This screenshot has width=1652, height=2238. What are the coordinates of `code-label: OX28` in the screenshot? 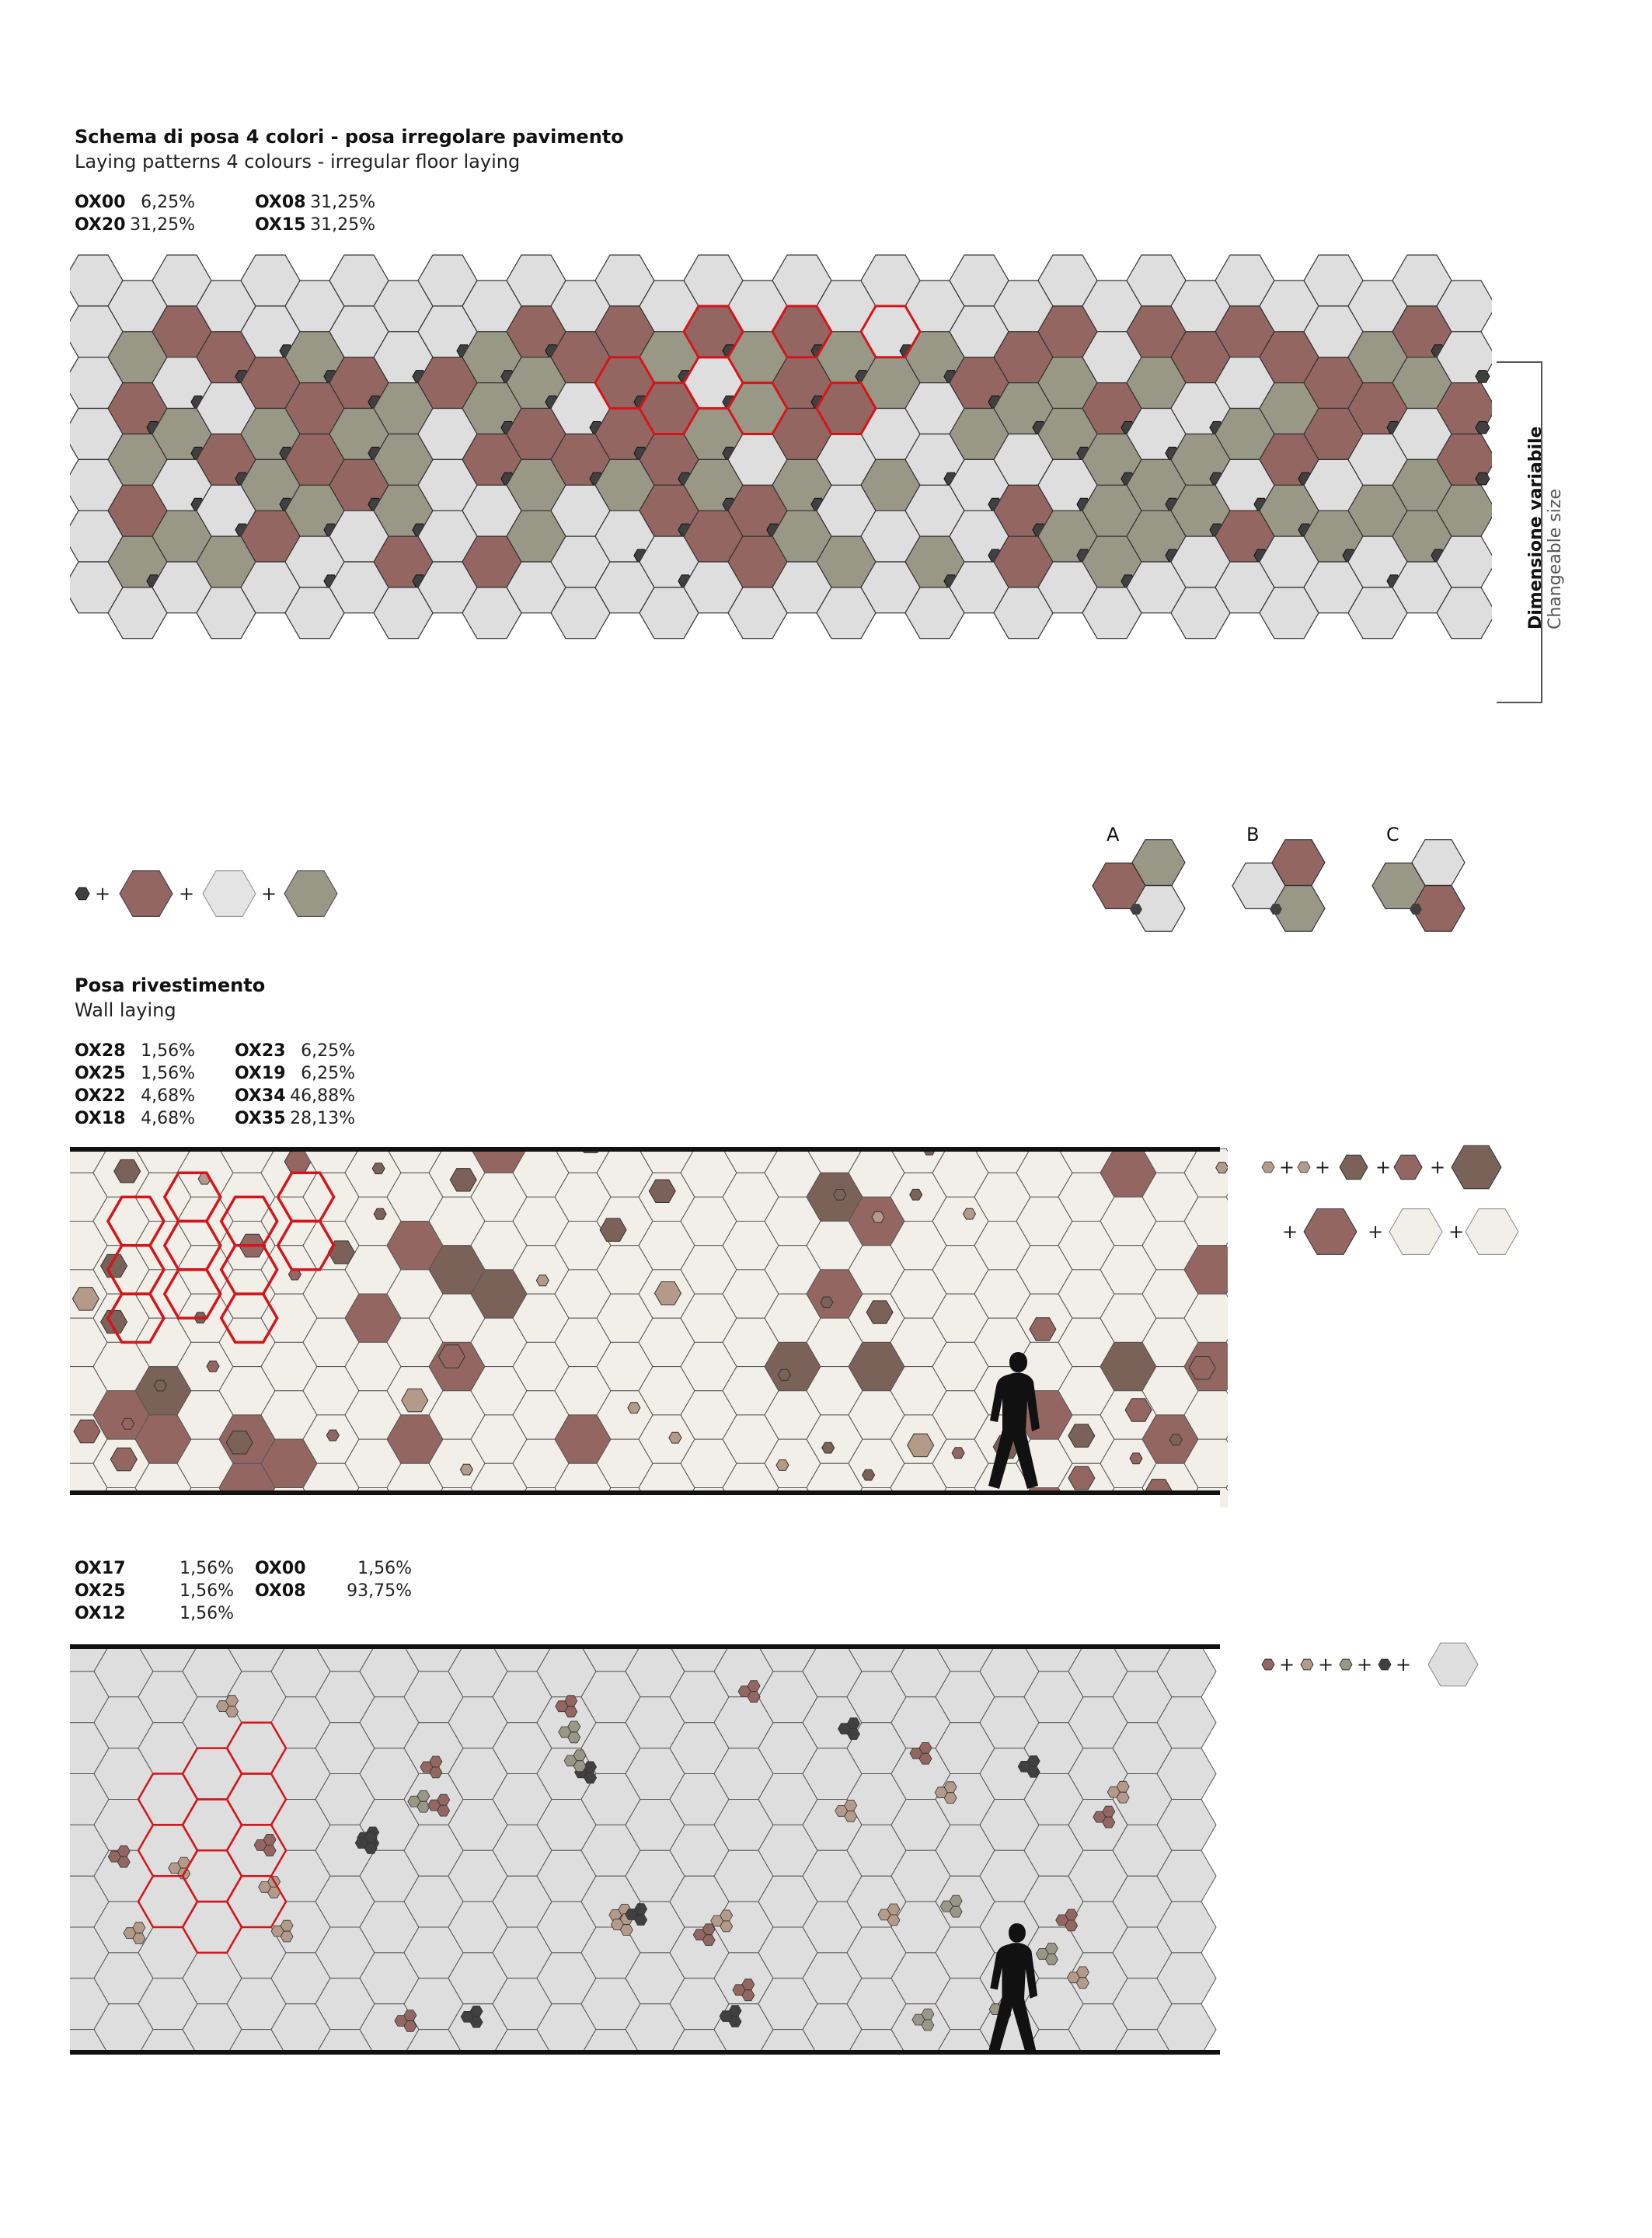 It's located at (100, 1051).